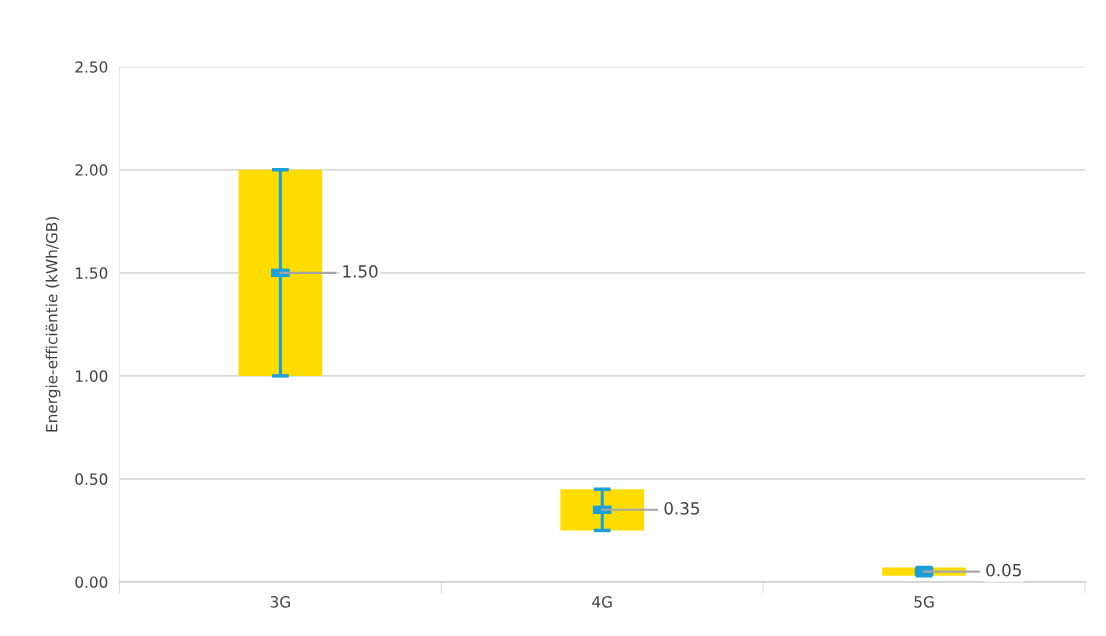 The width and height of the screenshot is (1106, 636). What do you see at coordinates (360, 271) in the screenshot?
I see `data-label: 1.50` at bounding box center [360, 271].